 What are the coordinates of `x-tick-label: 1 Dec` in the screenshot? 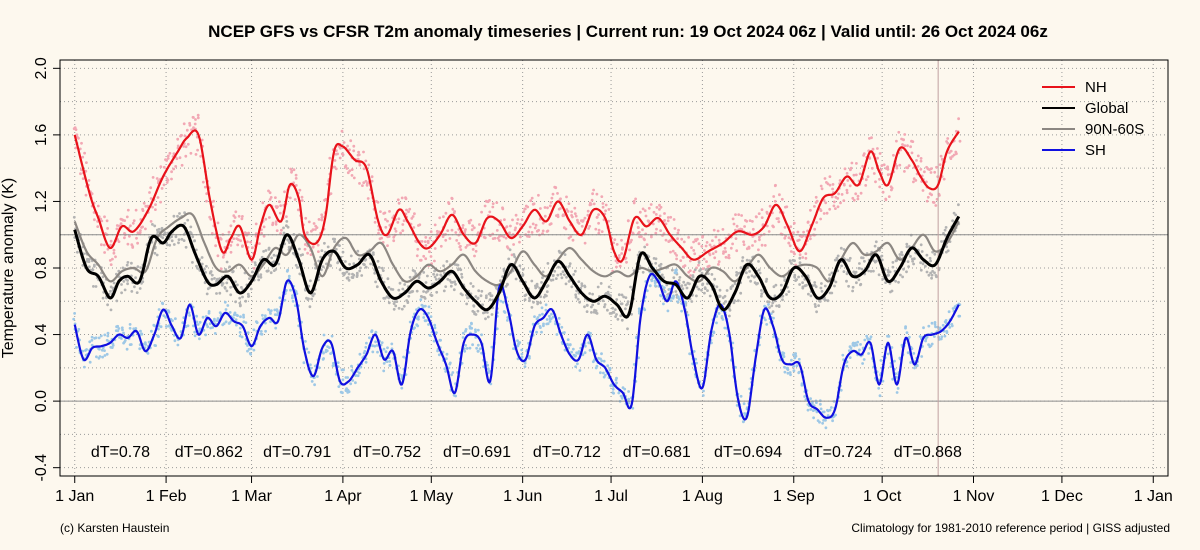 It's located at (1062, 496).